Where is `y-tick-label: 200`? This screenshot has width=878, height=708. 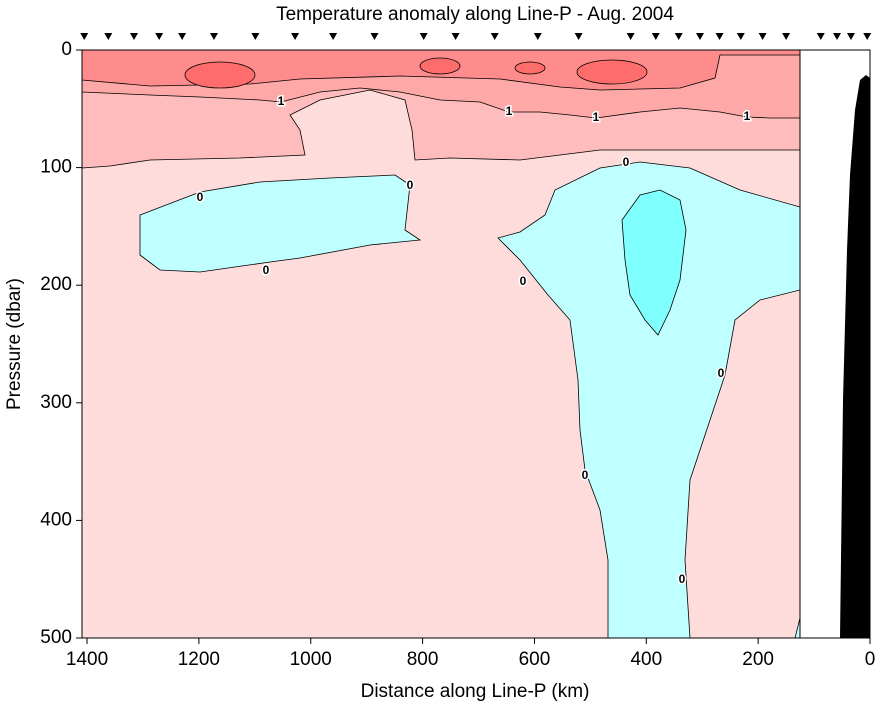 y-tick-label: 200 is located at coordinates (56, 284).